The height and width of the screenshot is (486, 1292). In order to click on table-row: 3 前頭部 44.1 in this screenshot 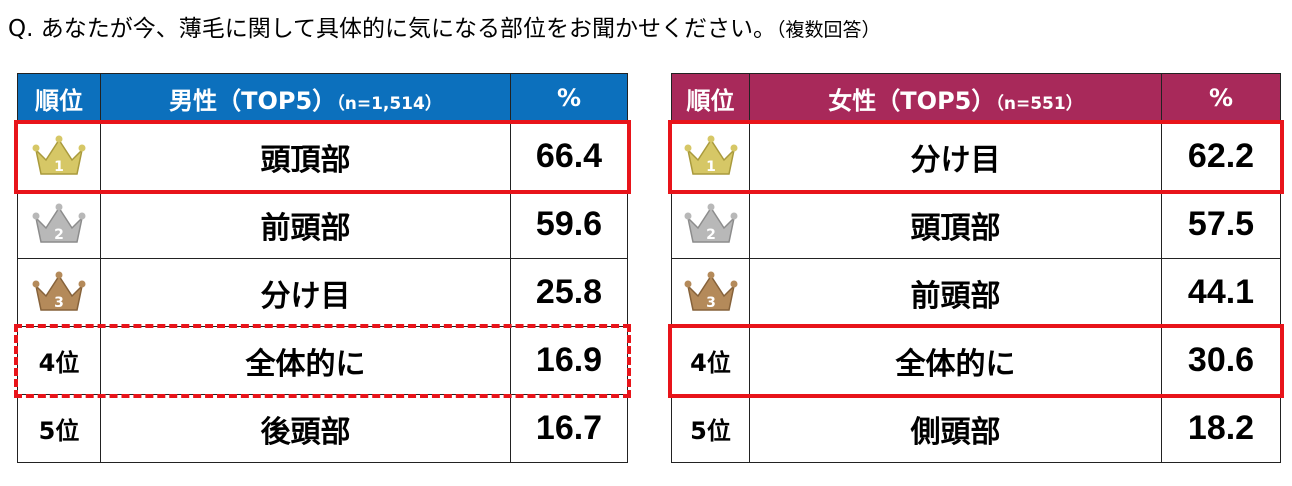, I will do `click(976, 292)`.